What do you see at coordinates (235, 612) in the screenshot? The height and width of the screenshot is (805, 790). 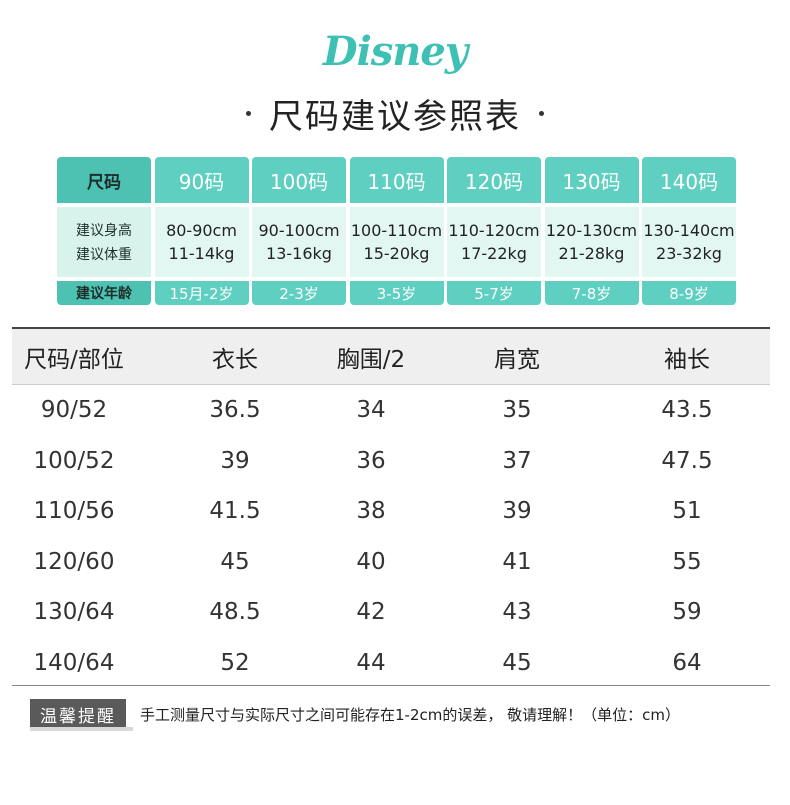 I see `measurement-cell: 48.5` at bounding box center [235, 612].